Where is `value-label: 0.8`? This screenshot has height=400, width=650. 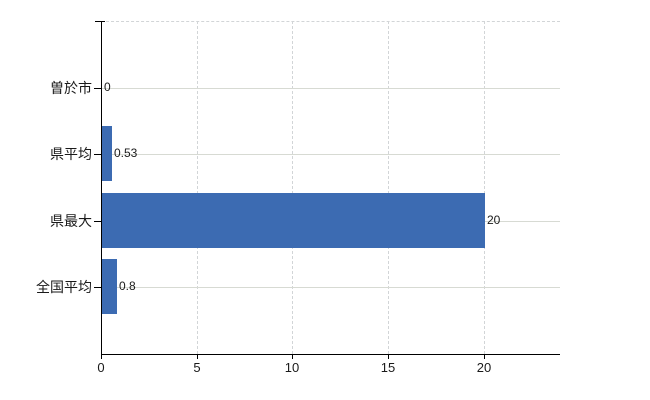
value-label: 0.8 is located at coordinates (127, 286).